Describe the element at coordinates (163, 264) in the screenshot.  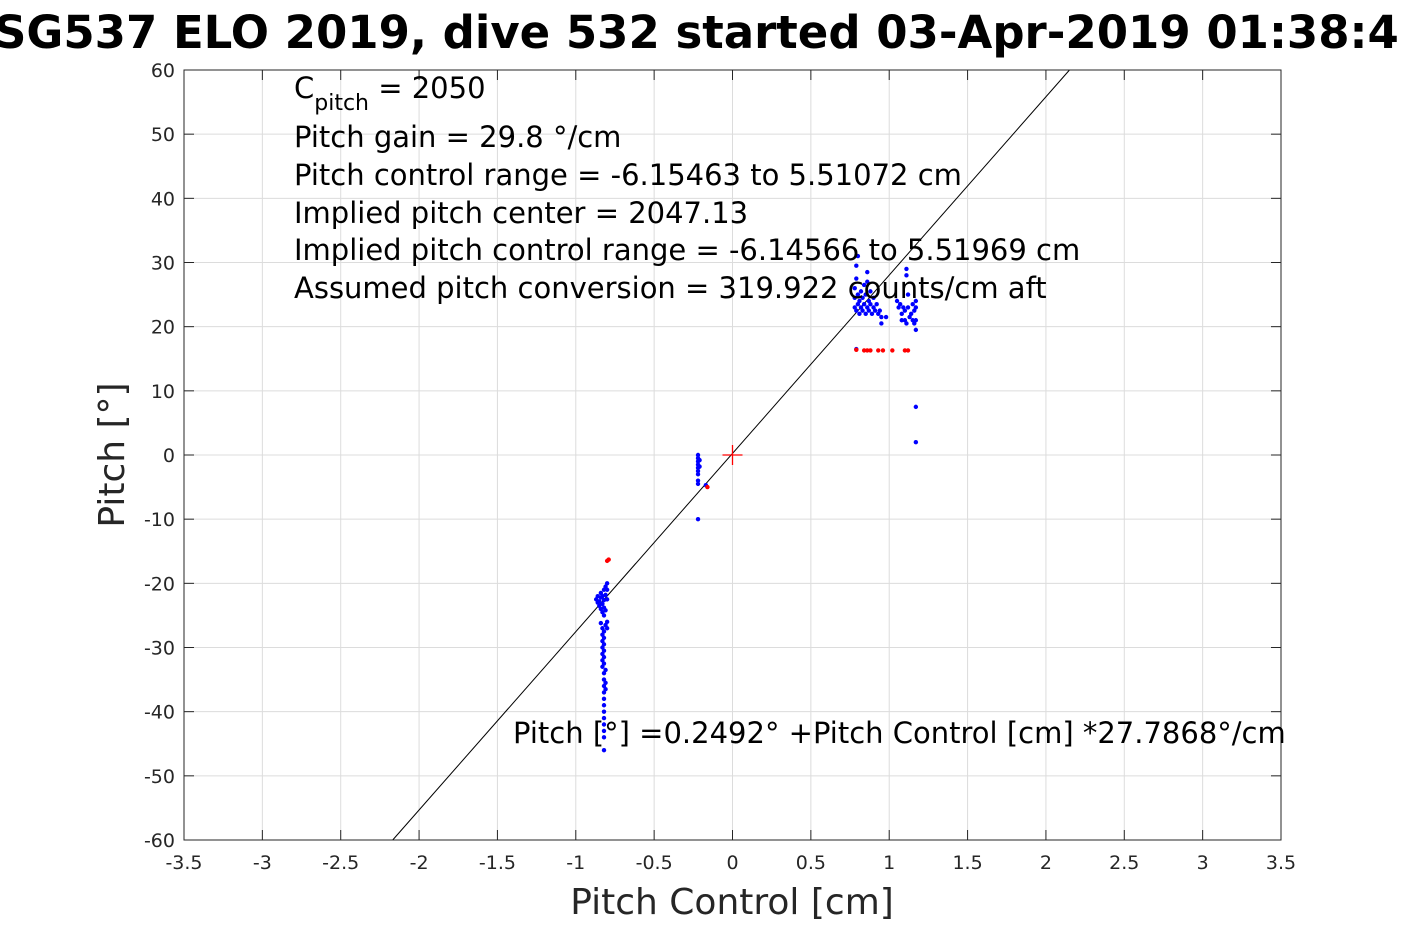
I see `y-tick-label: 30` at that location.